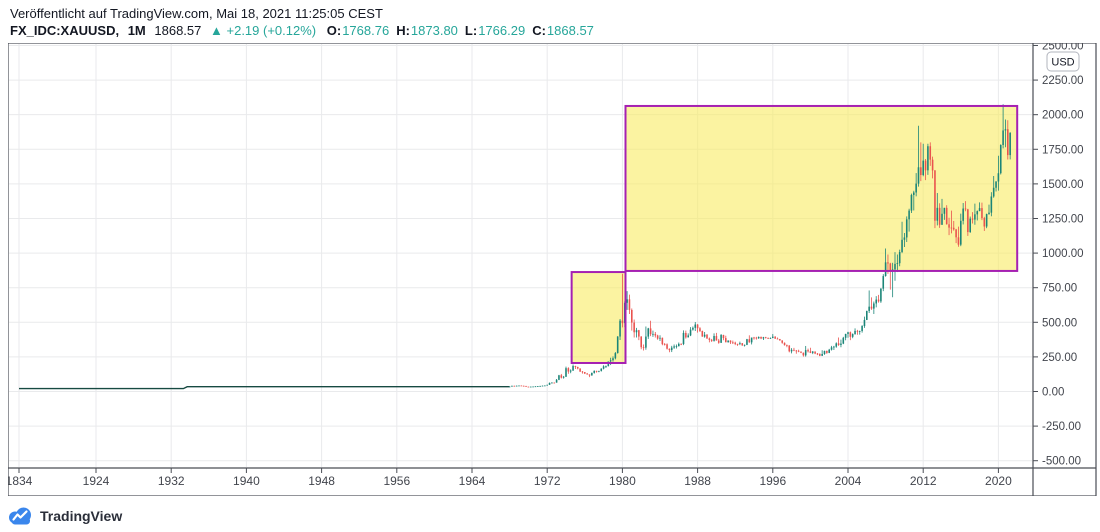 The image size is (1100, 532). Describe the element at coordinates (321, 481) in the screenshot. I see `time-tick-label: 1948` at that location.